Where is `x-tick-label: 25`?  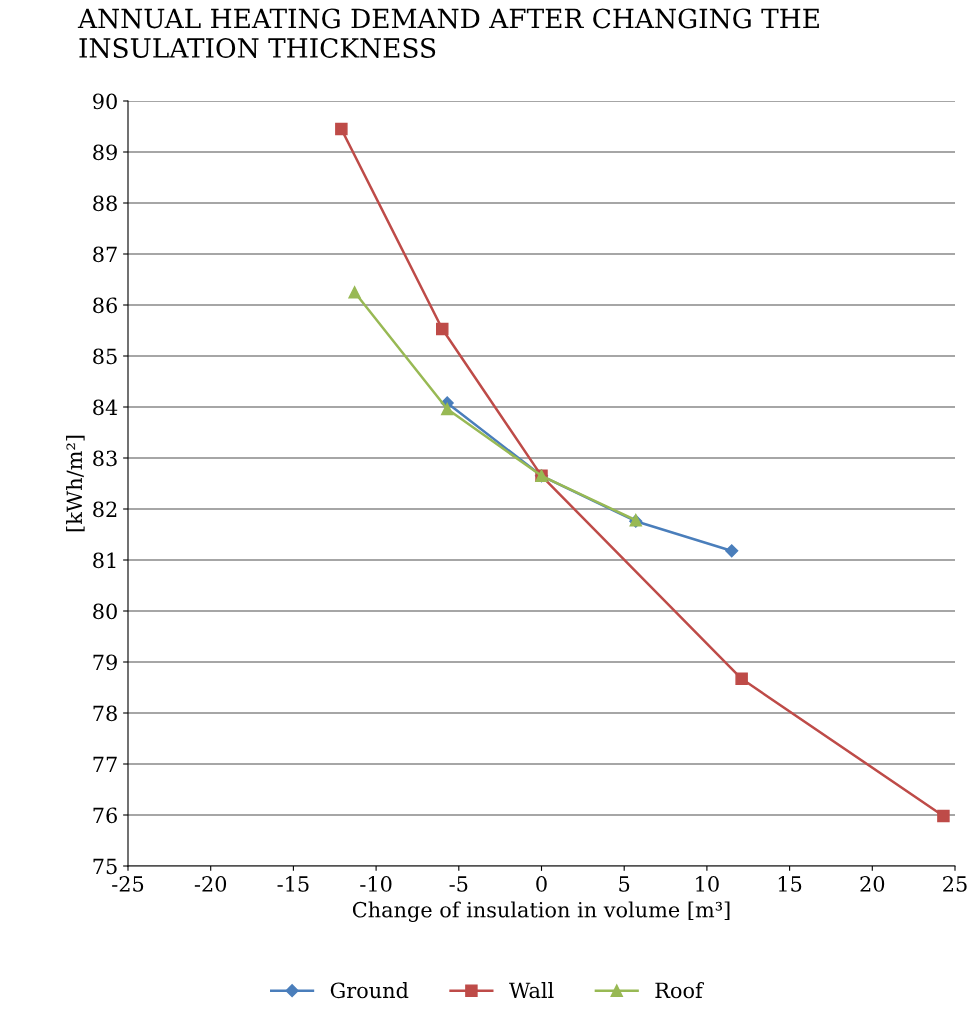 x-tick-label: 25 is located at coordinates (955, 884).